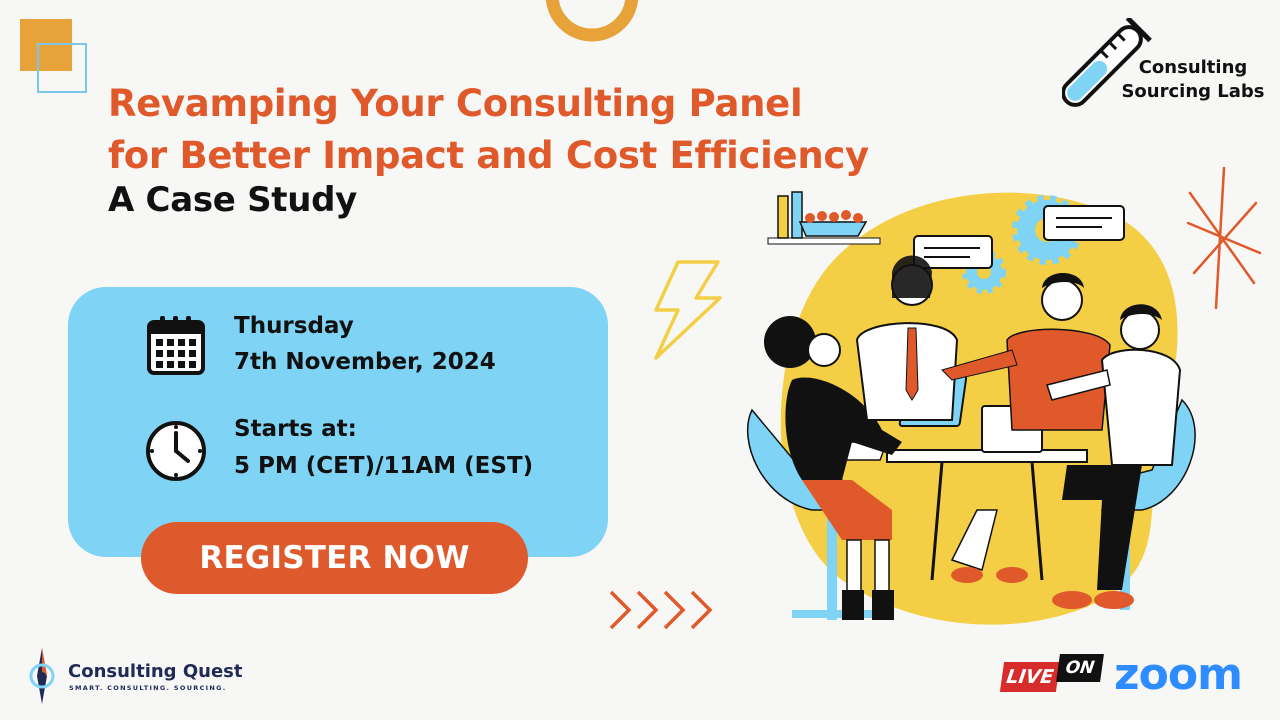 The width and height of the screenshot is (1280, 720). What do you see at coordinates (1030, 677) in the screenshot?
I see `live-badge: LIVE` at bounding box center [1030, 677].